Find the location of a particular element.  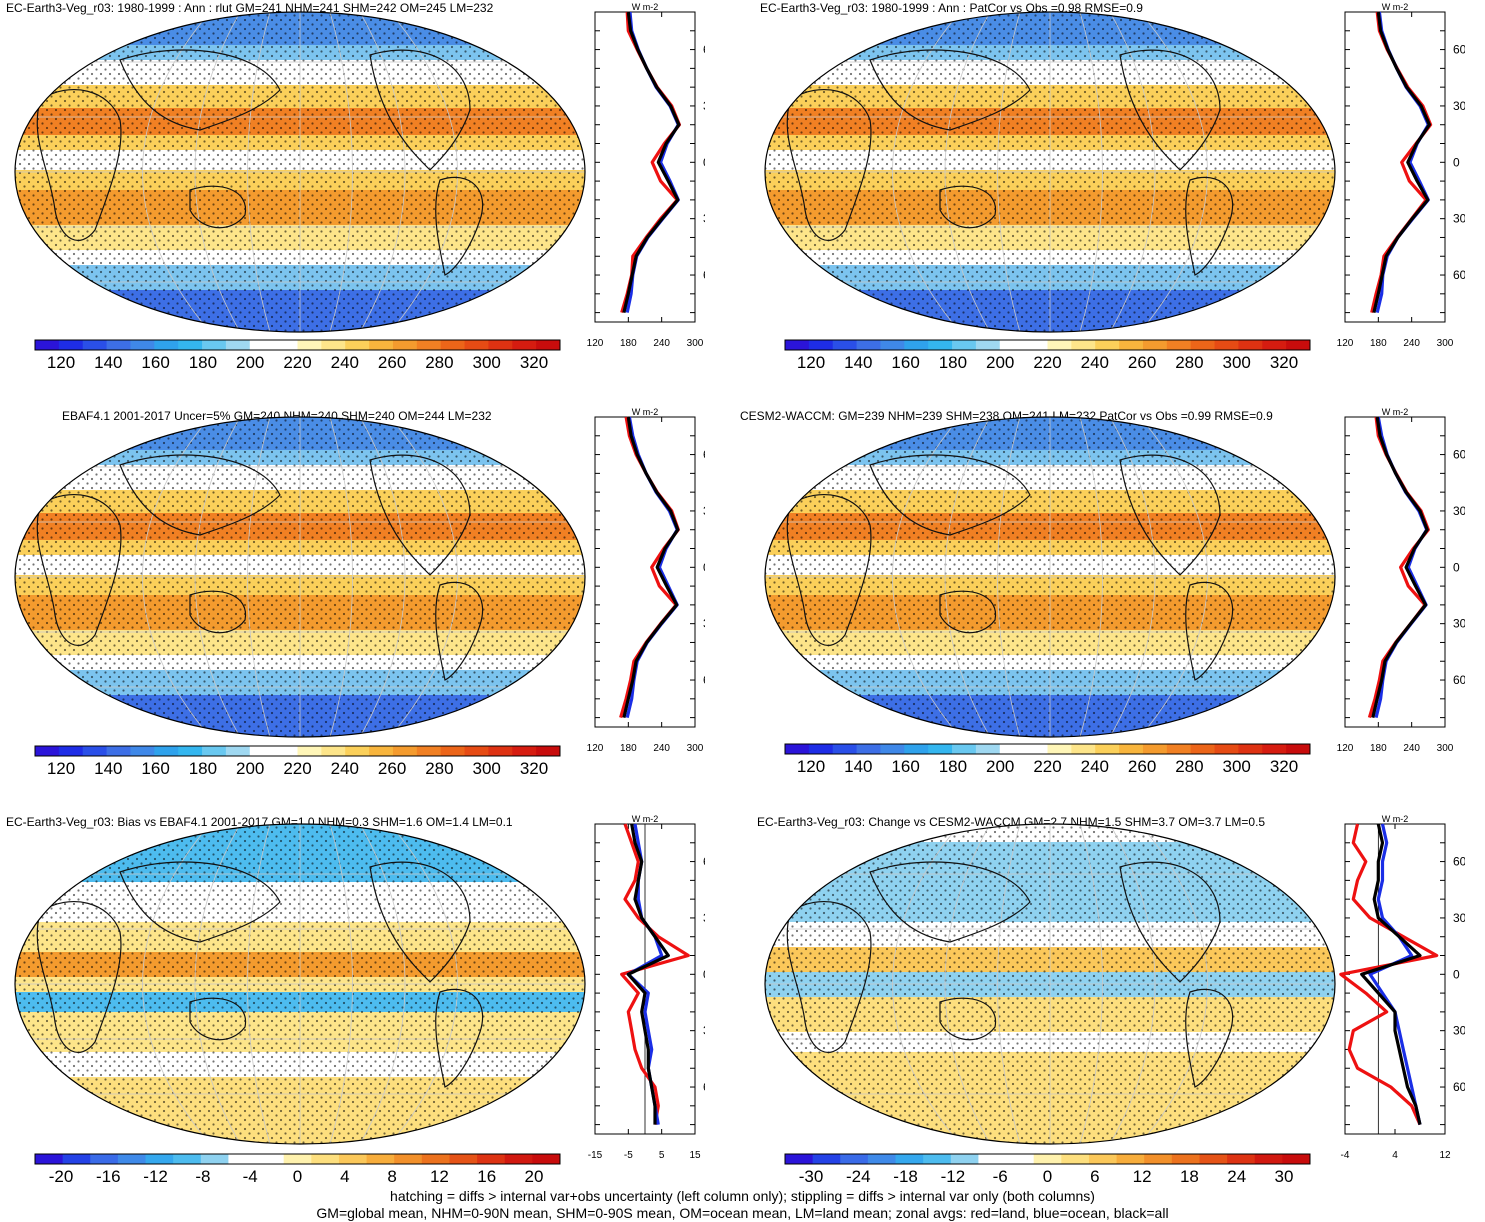

colorbar-tick-label: 12 is located at coordinates (1142, 1176).